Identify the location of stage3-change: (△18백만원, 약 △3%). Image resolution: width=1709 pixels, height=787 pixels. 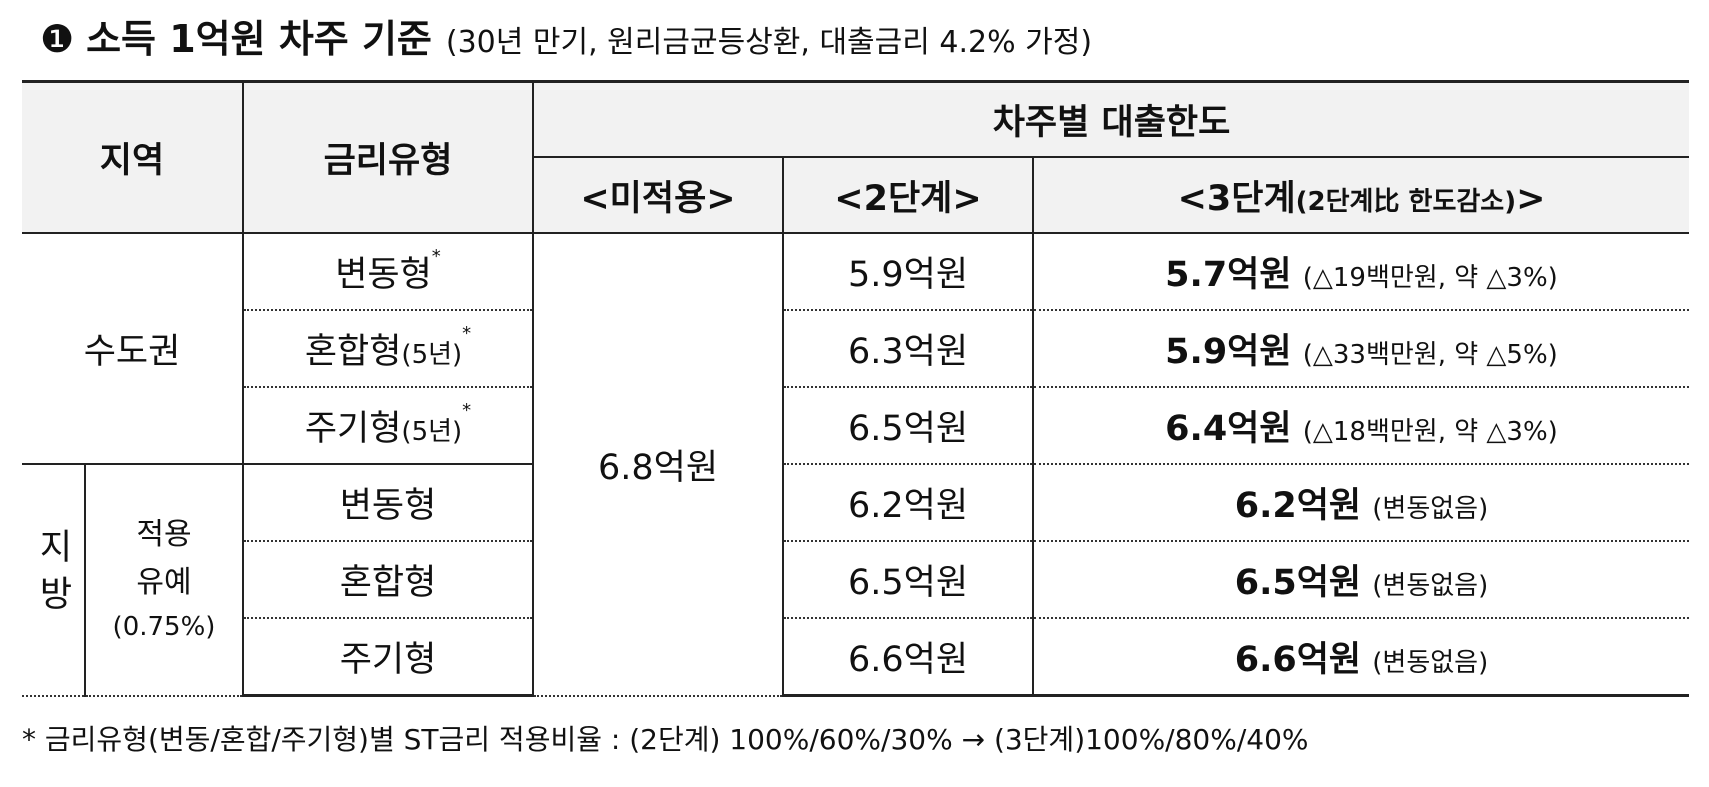
(1430, 432).